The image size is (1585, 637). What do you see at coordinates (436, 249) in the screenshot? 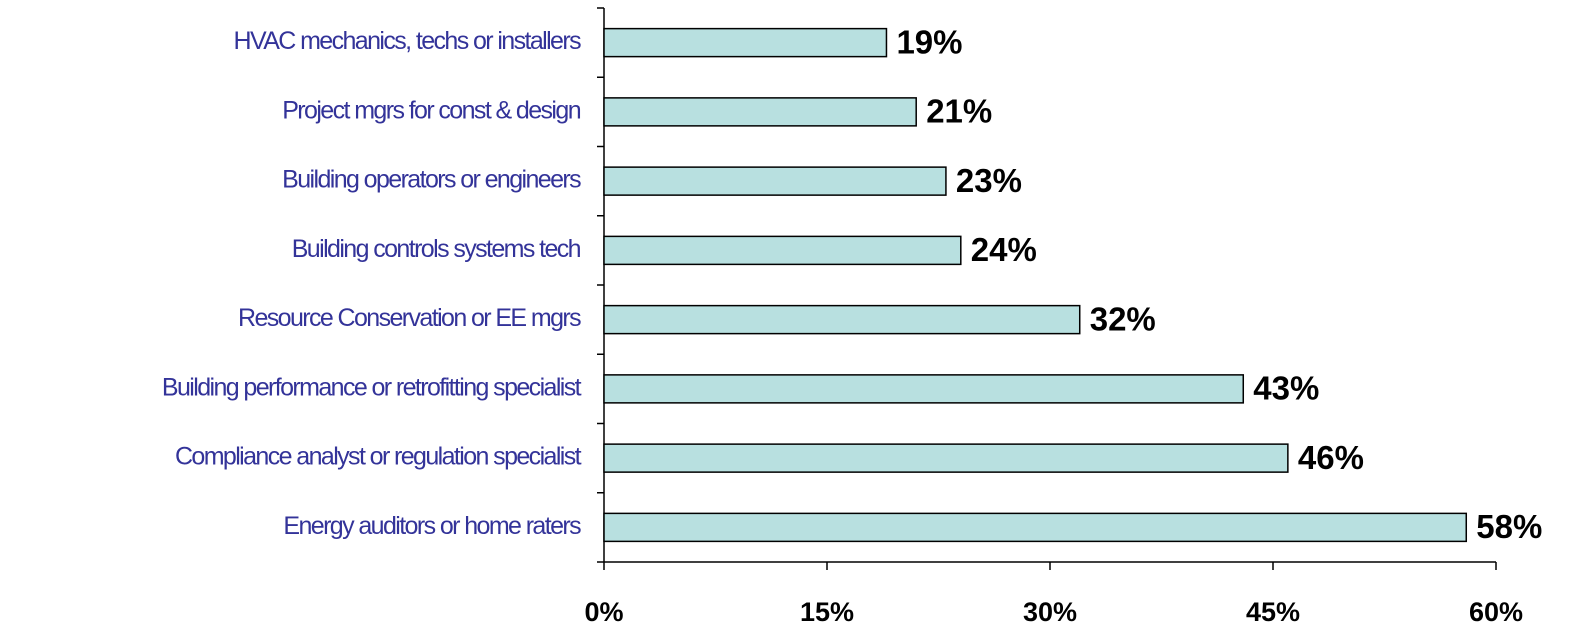
I see `category-label: Building controls systems tech` at bounding box center [436, 249].